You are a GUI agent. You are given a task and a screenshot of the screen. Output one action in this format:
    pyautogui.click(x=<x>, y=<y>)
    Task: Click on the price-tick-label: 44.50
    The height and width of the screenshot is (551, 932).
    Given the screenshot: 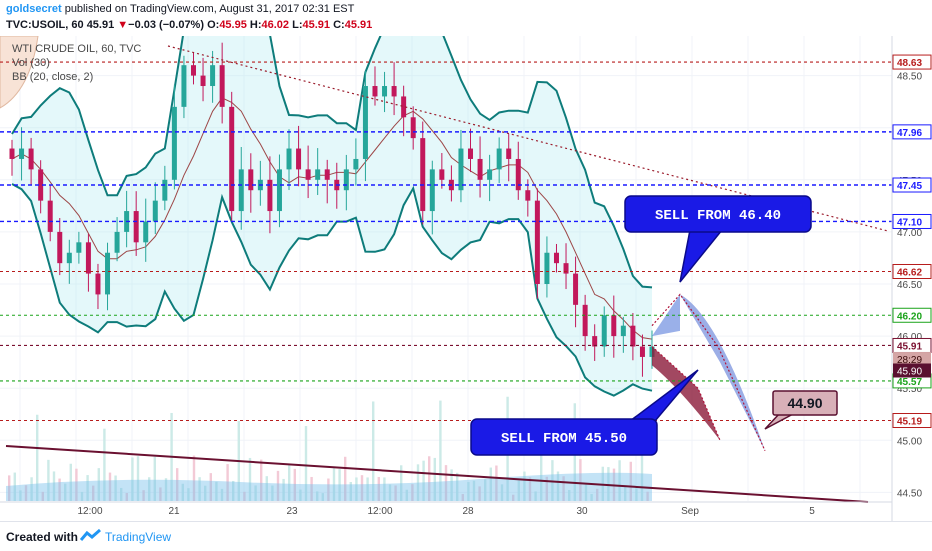 What is the action you would take?
    pyautogui.click(x=909, y=493)
    